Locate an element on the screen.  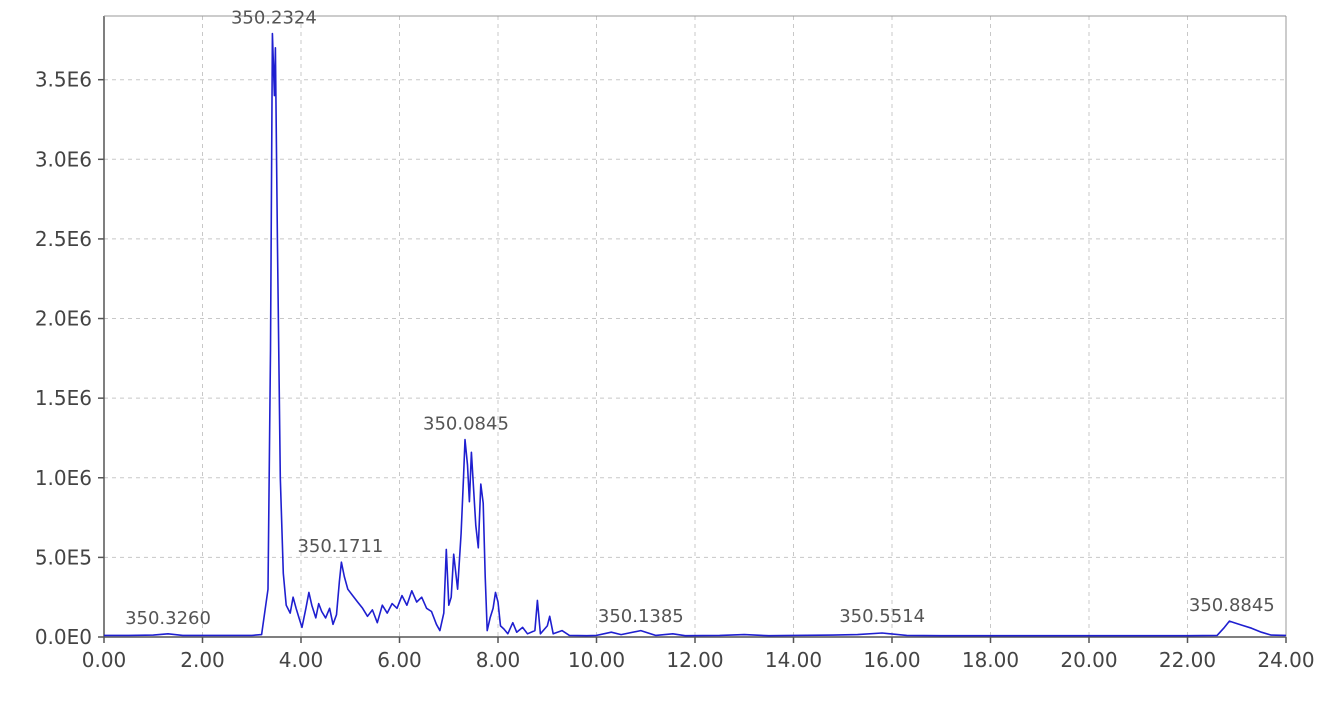
peak-label: 350.5514 is located at coordinates (882, 616).